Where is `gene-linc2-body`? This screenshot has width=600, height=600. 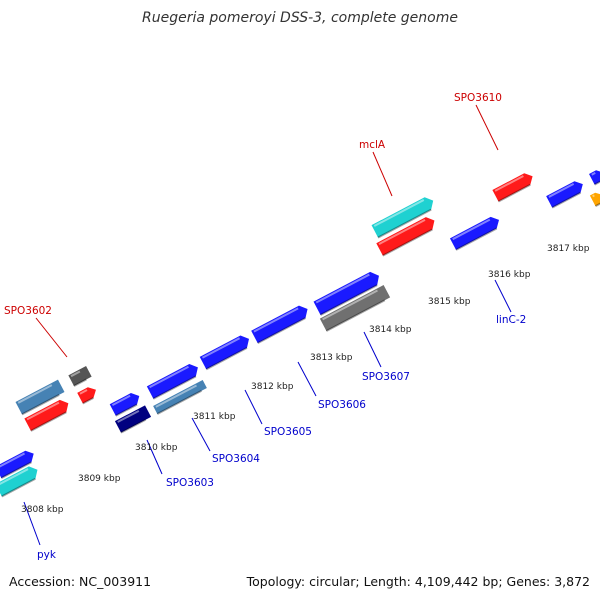 gene-linc2-body is located at coordinates (474, 233).